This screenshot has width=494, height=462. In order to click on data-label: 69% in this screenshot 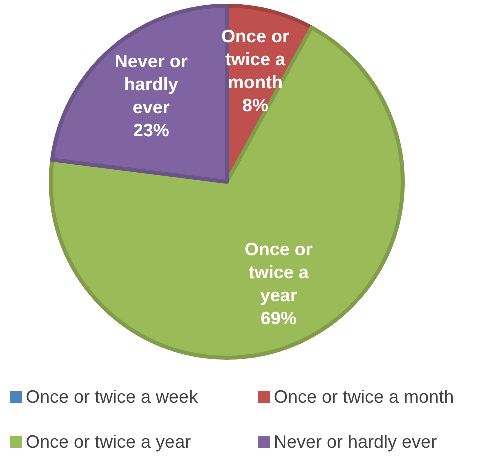, I will do `click(278, 318)`.